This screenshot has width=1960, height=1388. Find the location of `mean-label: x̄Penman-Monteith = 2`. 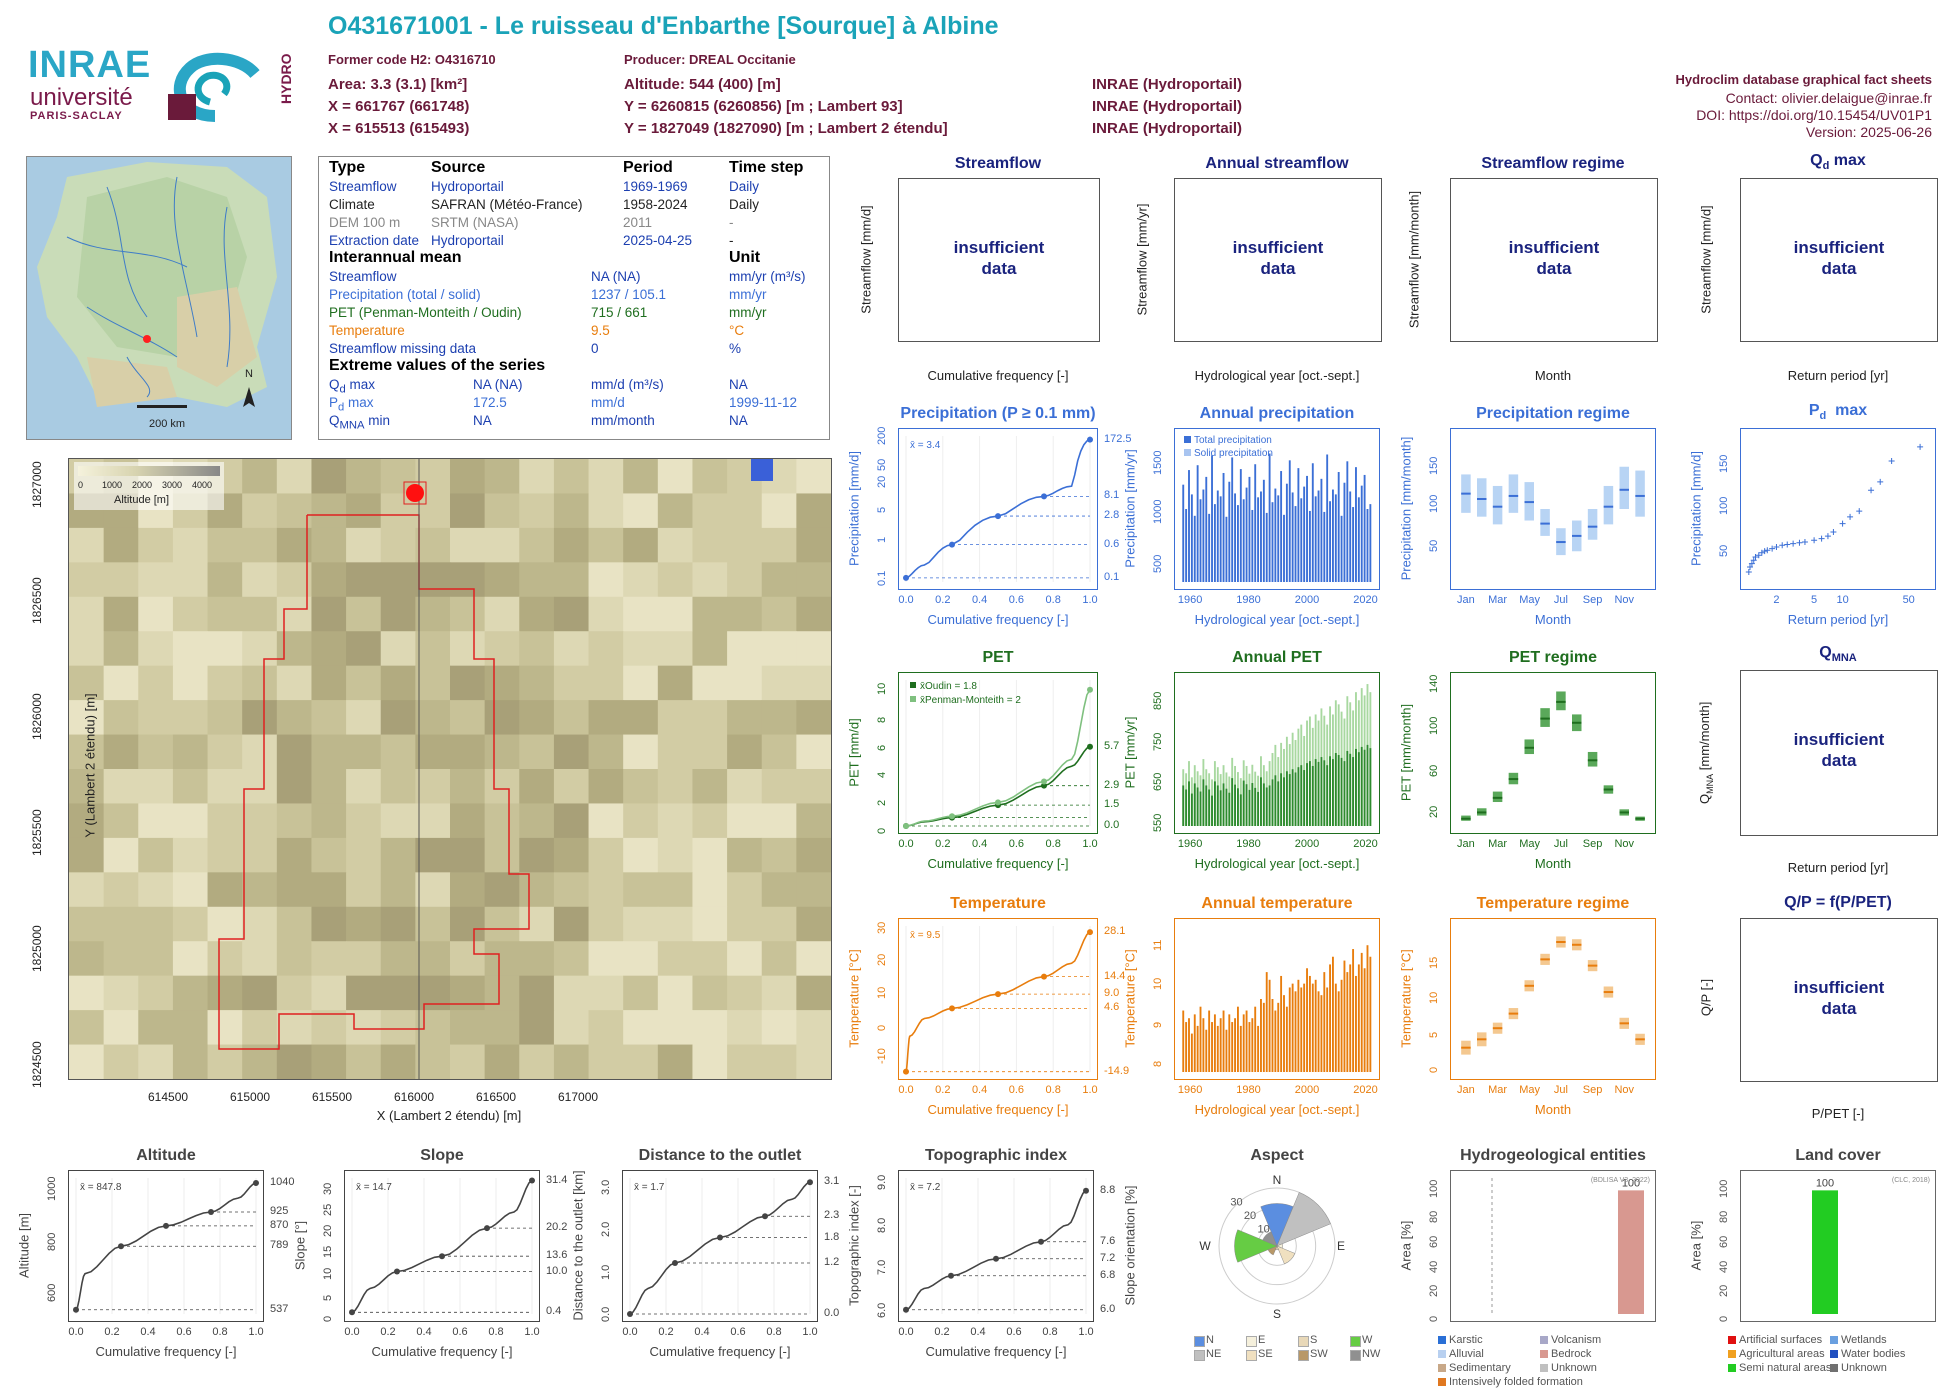

mean-label: x̄Penman-Monteith = 2 is located at coordinates (970, 700).